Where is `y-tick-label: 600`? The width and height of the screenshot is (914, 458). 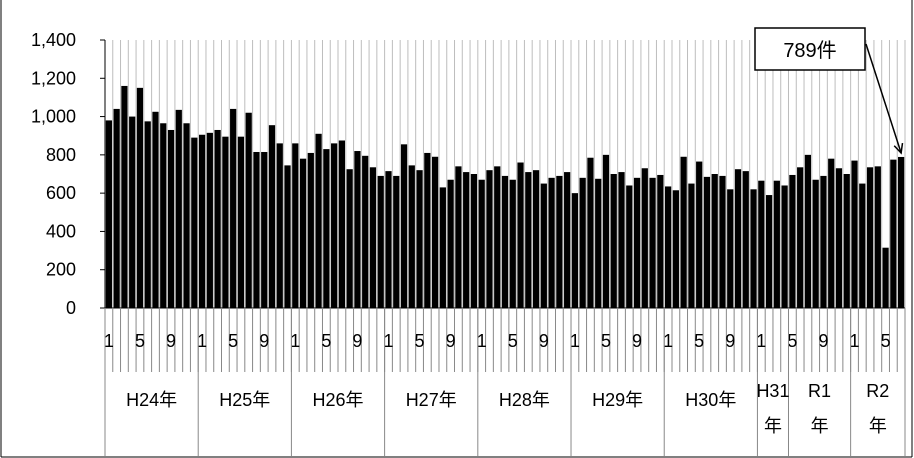
y-tick-label: 600 is located at coordinates (61, 193).